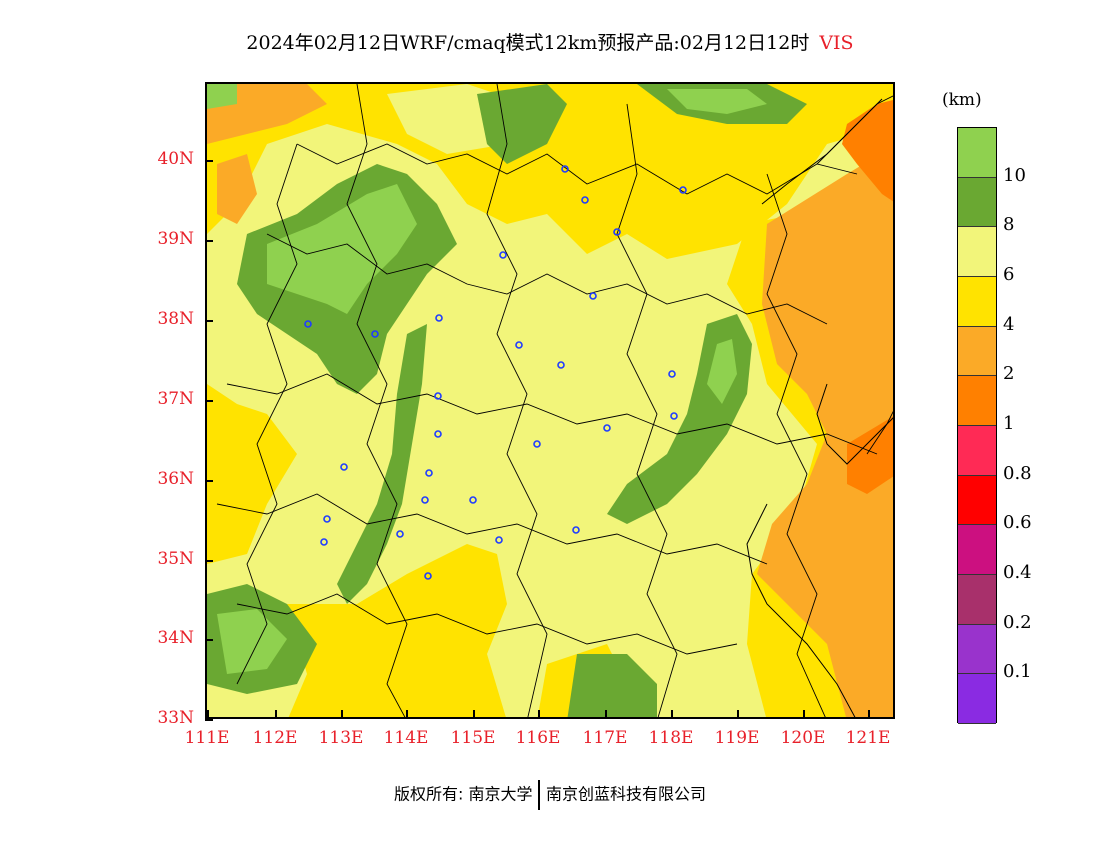 Image resolution: width=1100 pixels, height=850 pixels. I want to click on footer-copyright: 版权所有: 南京大学, so click(463, 794).